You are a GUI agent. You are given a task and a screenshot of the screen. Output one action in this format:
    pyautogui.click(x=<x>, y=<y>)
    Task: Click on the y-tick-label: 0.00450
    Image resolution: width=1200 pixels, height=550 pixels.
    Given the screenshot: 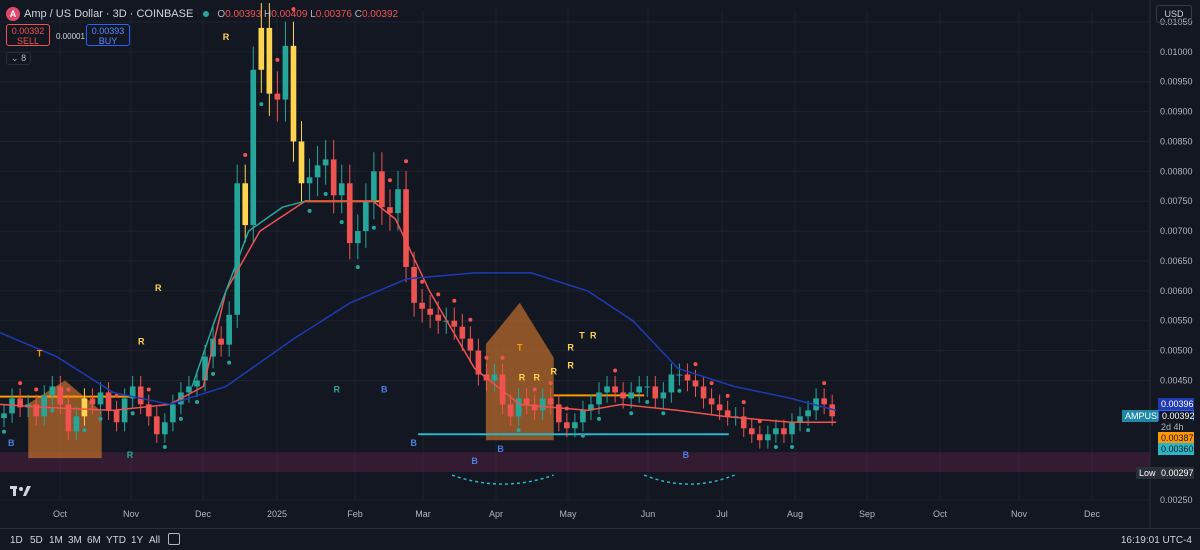 What is the action you would take?
    pyautogui.click(x=1176, y=380)
    